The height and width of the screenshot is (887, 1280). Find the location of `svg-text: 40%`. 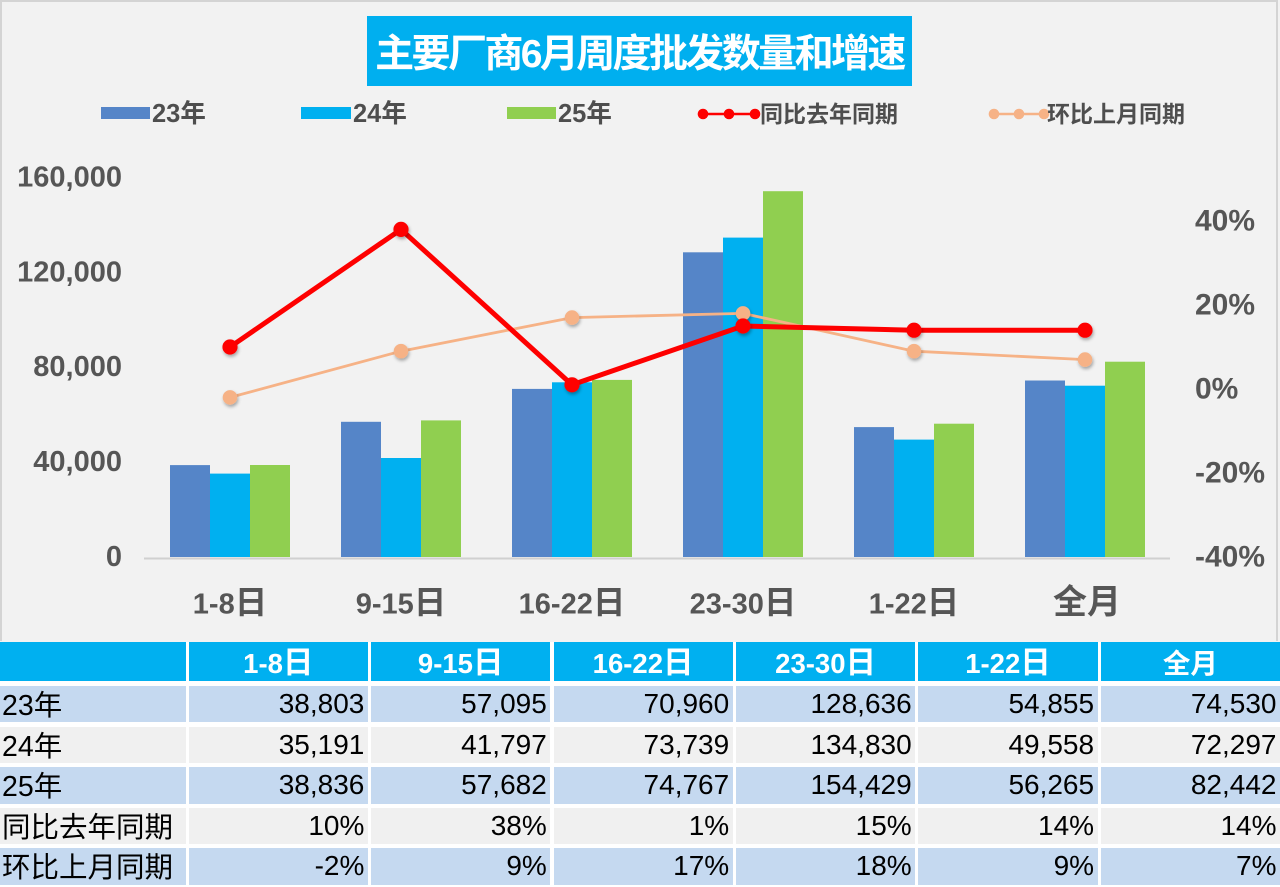

svg-text: 40% is located at coordinates (1225, 221).